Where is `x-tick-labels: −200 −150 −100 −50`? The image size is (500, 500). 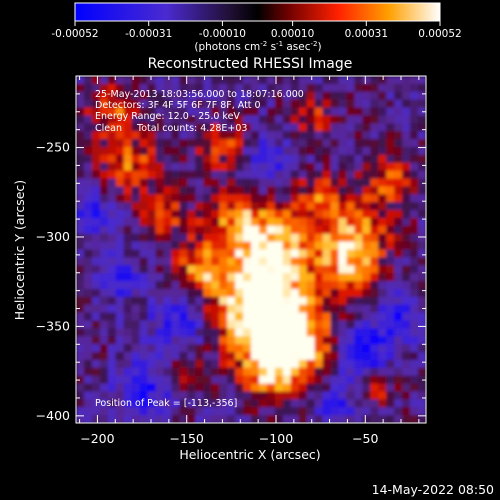
x-tick-labels: −200 −150 −100 −50 is located at coordinates (229, 438).